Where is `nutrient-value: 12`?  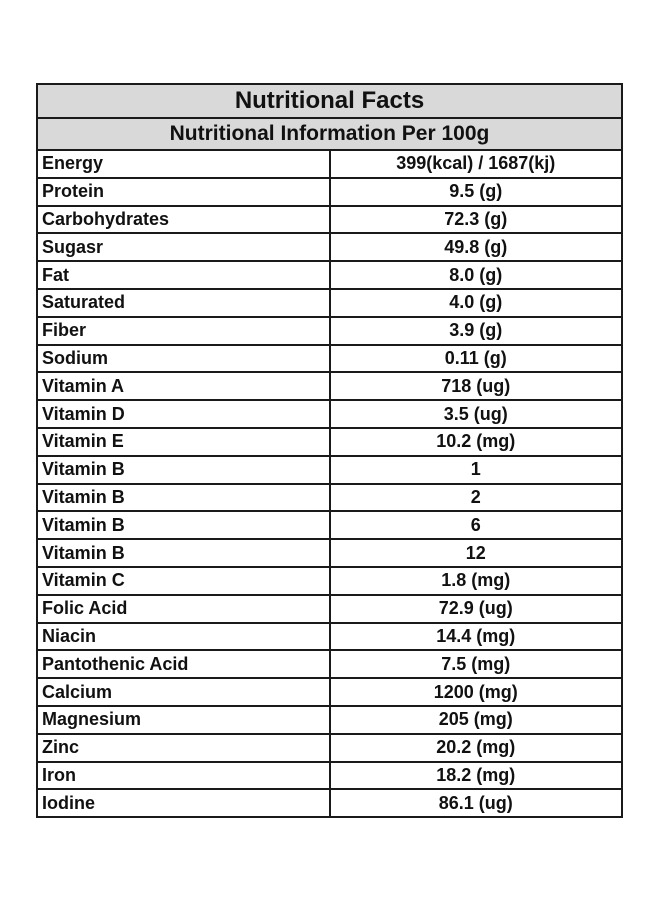
nutrient-value: 12 is located at coordinates (475, 553).